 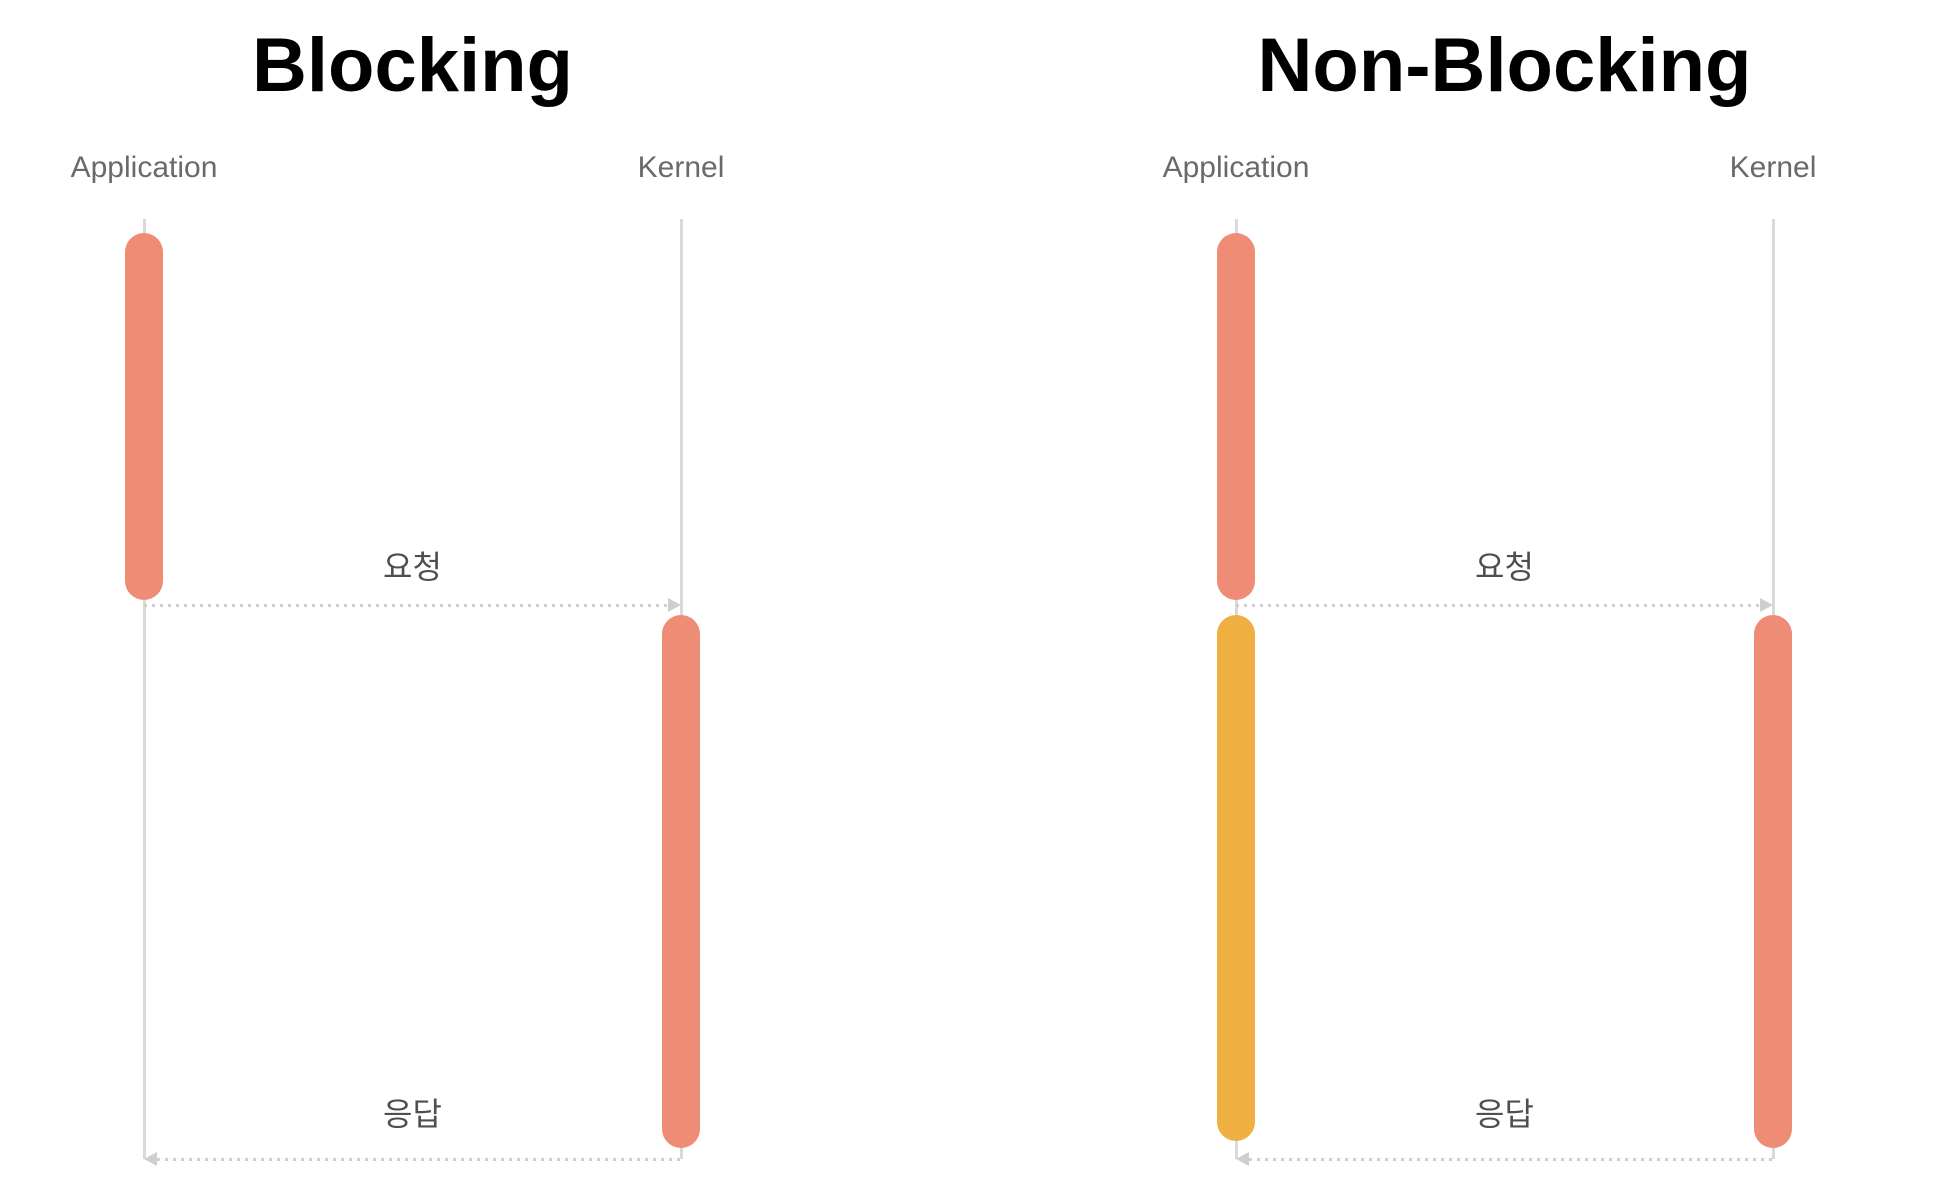 I want to click on panel-title-non-blocking: Non-Blocking, so click(x=1504, y=65).